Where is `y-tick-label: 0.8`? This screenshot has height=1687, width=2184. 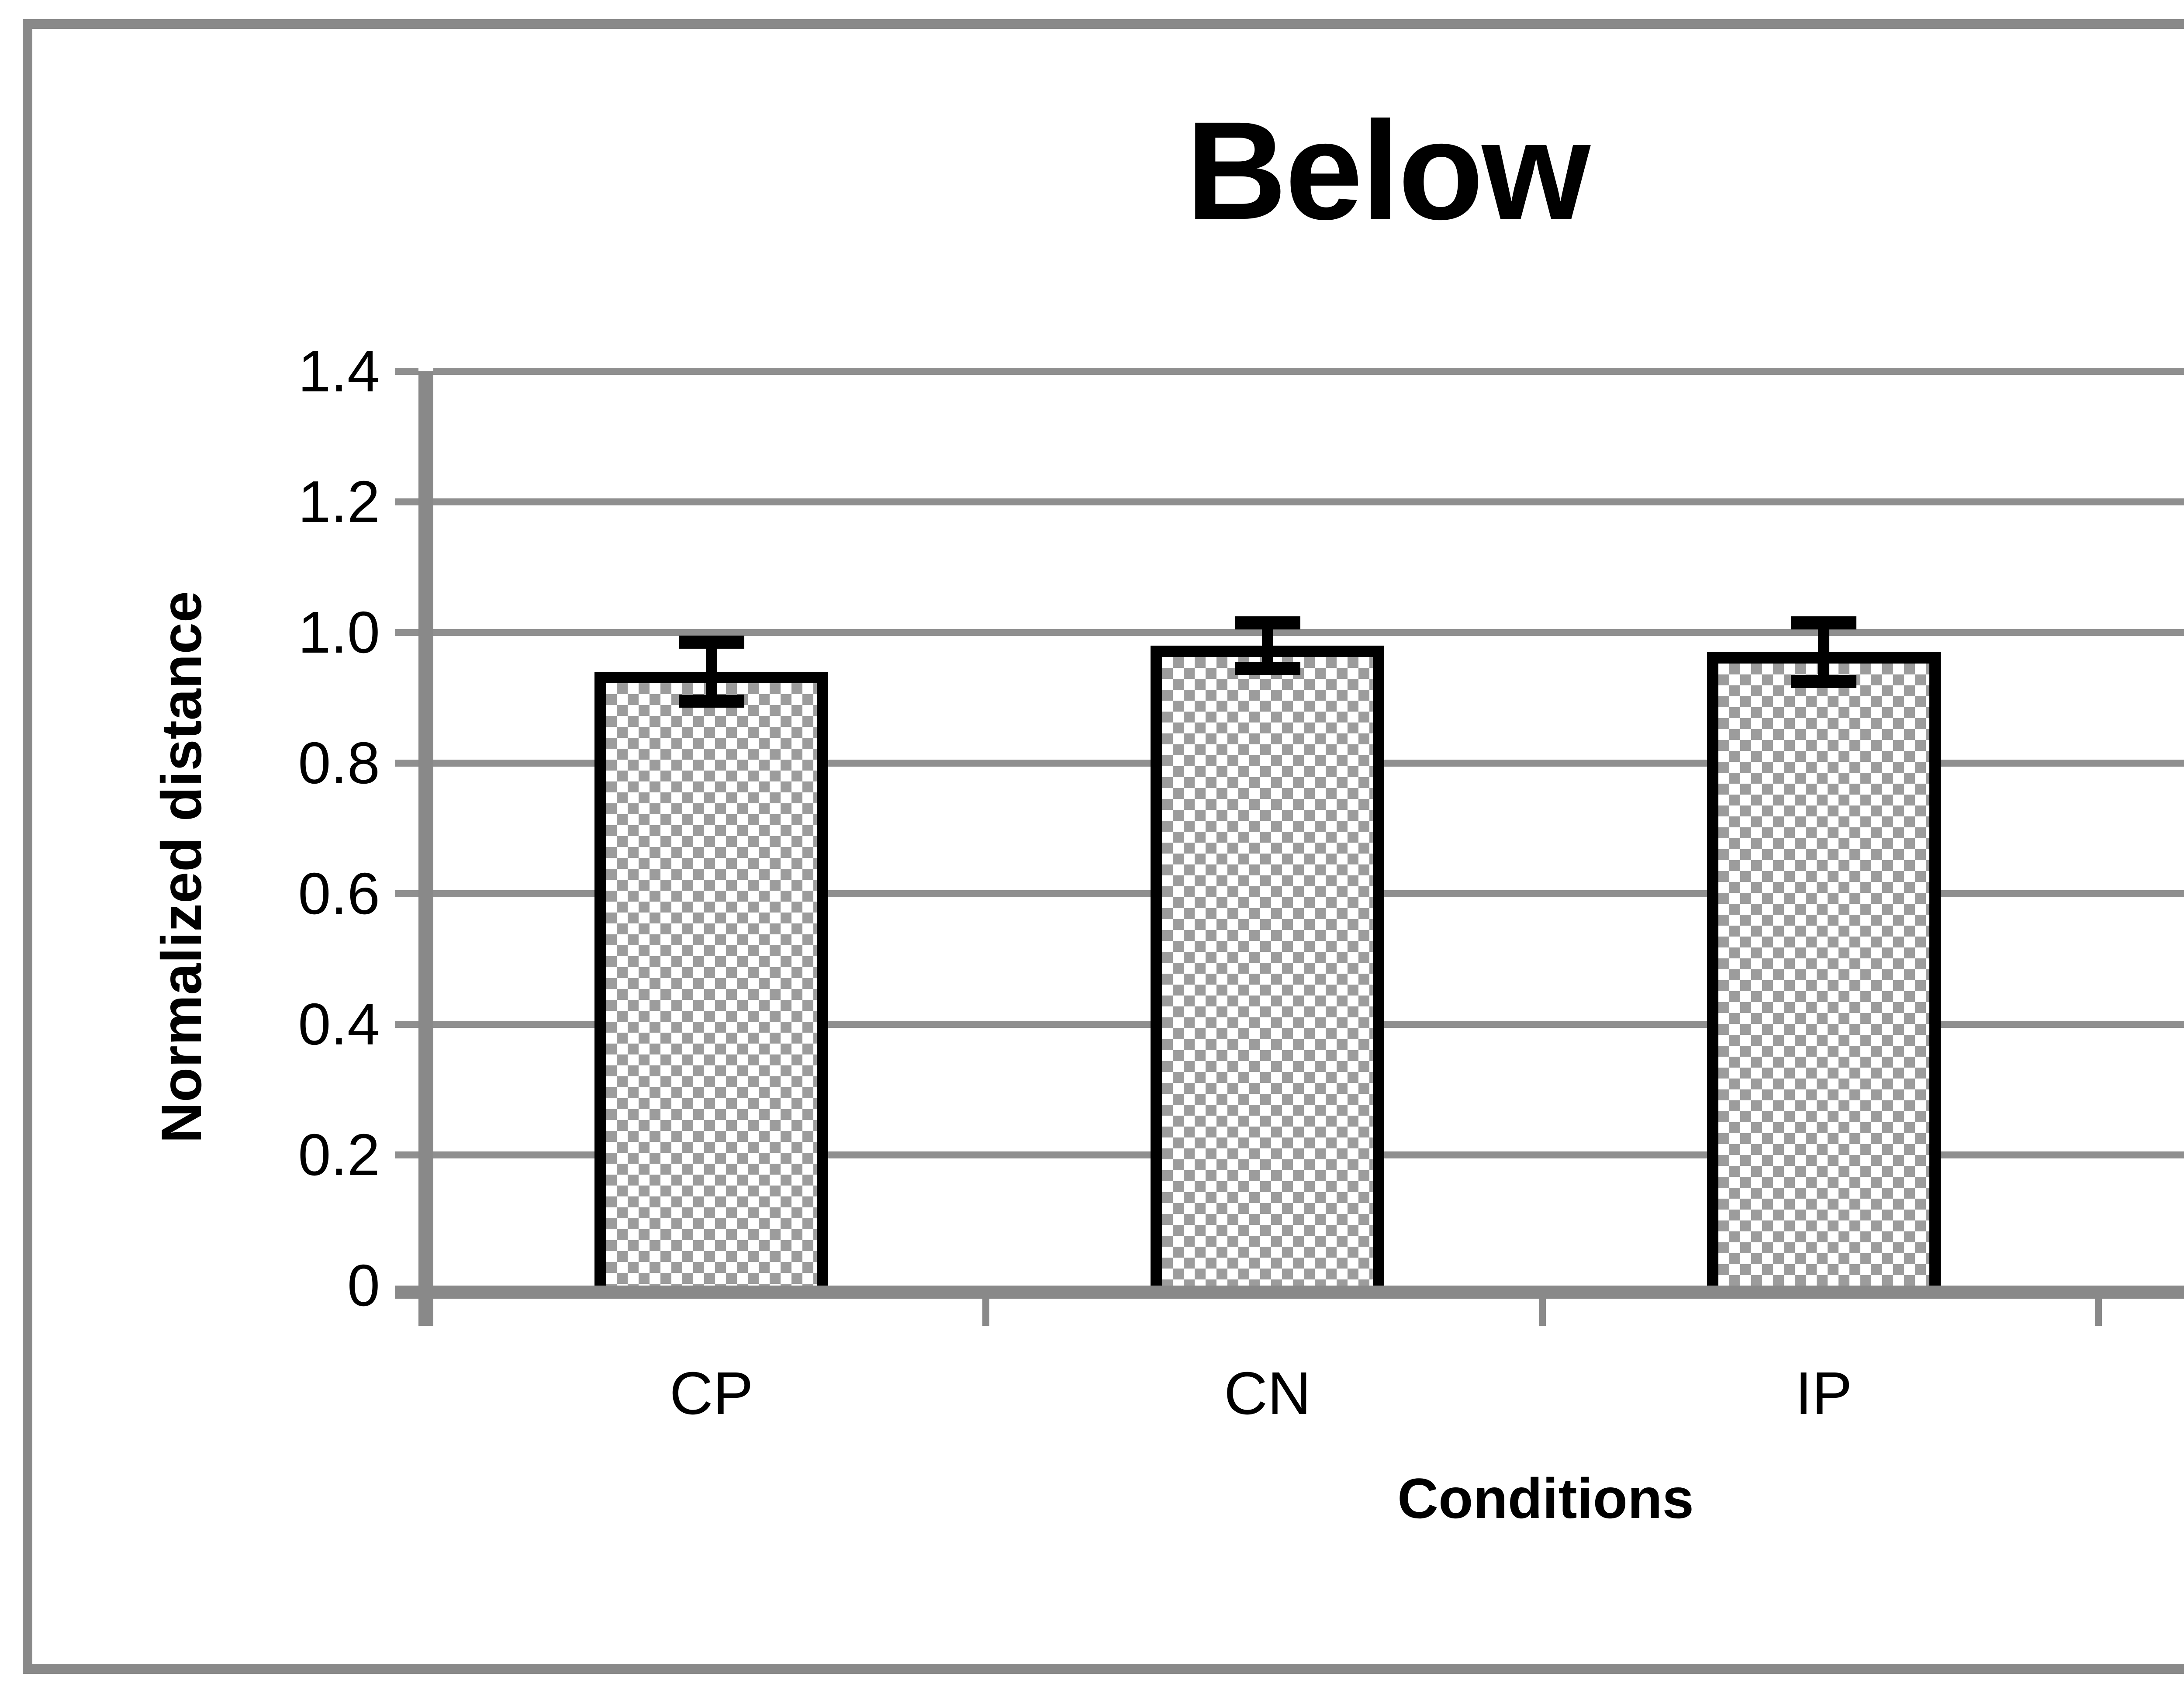 y-tick-label: 0.8 is located at coordinates (339, 763).